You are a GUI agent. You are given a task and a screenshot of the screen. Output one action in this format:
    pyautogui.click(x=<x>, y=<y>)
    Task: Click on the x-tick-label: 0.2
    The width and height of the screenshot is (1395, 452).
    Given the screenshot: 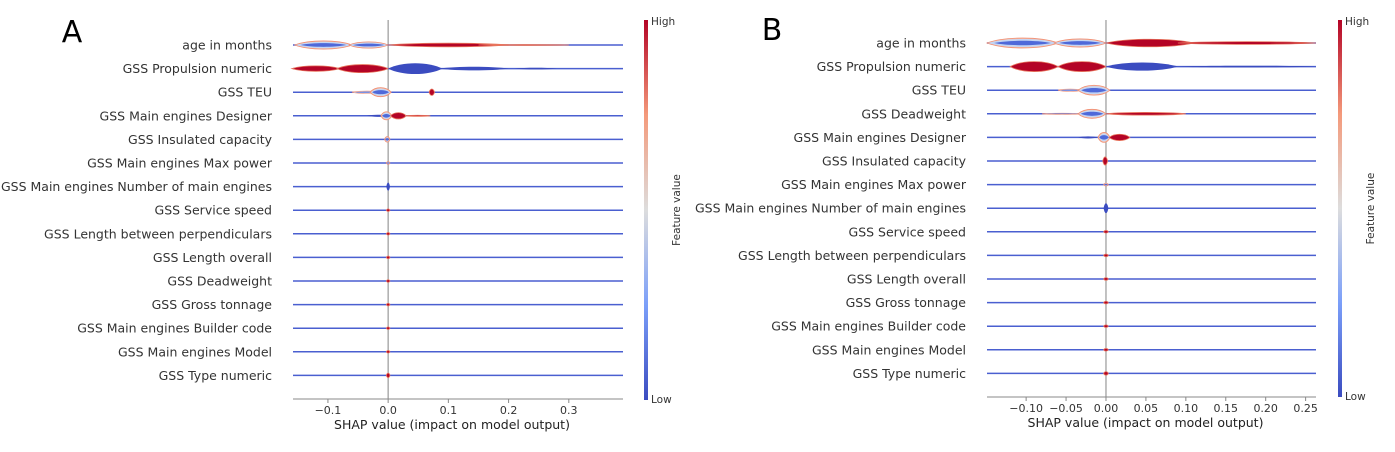 What is the action you would take?
    pyautogui.click(x=509, y=410)
    